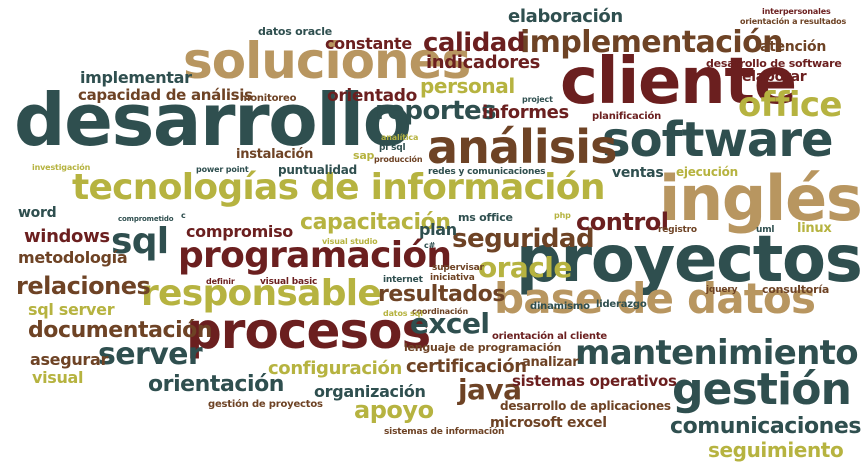 The width and height of the screenshot is (864, 474). Describe the element at coordinates (765, 230) in the screenshot. I see `word-uml: uml` at that location.